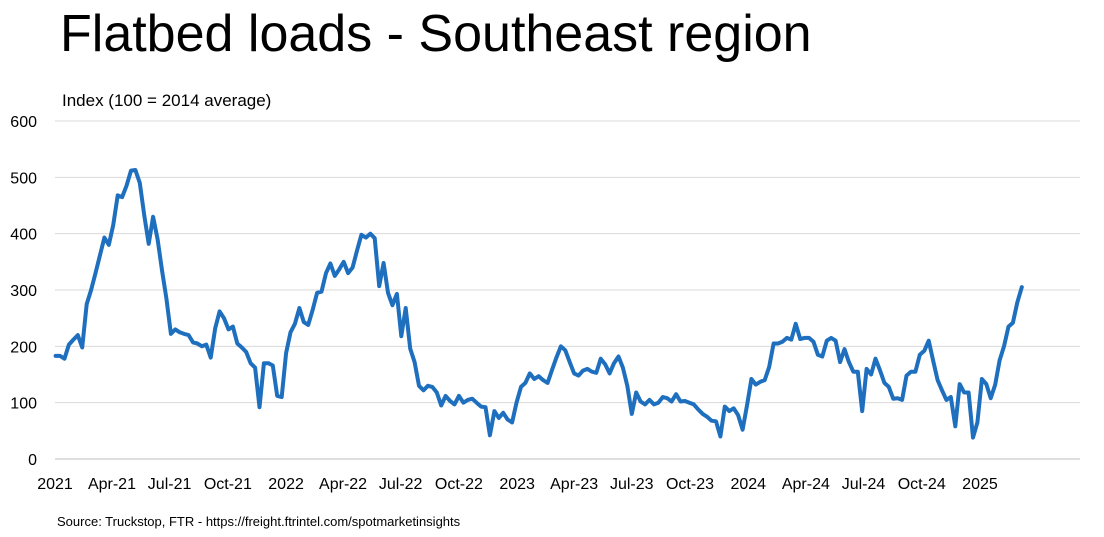 The image size is (1104, 537). Describe the element at coordinates (459, 484) in the screenshot. I see `x-tick-label: Oct-22` at that location.